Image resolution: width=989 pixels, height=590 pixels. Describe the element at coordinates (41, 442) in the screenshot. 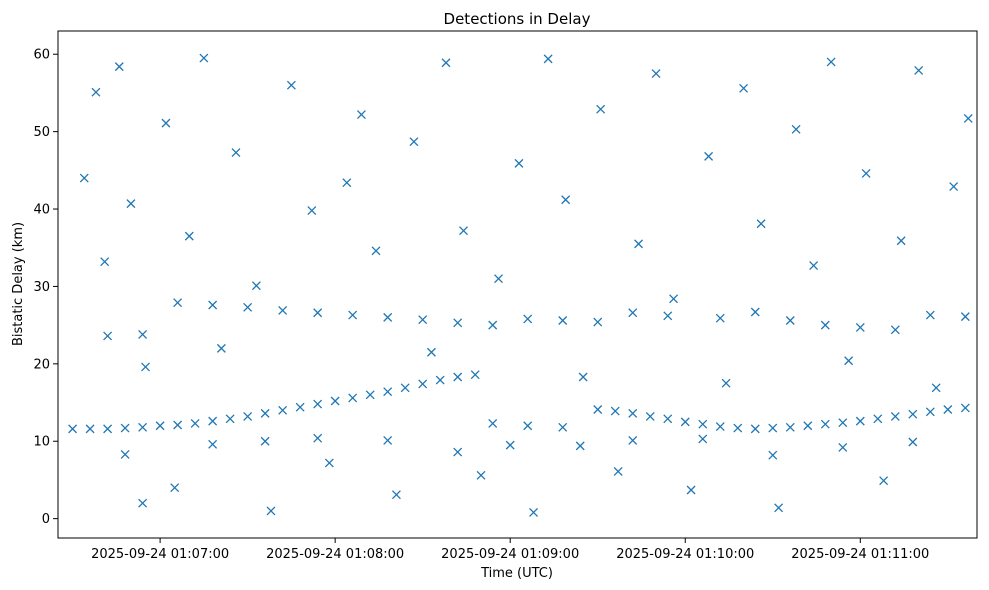

I see `y-tick-label: 10` at that location.